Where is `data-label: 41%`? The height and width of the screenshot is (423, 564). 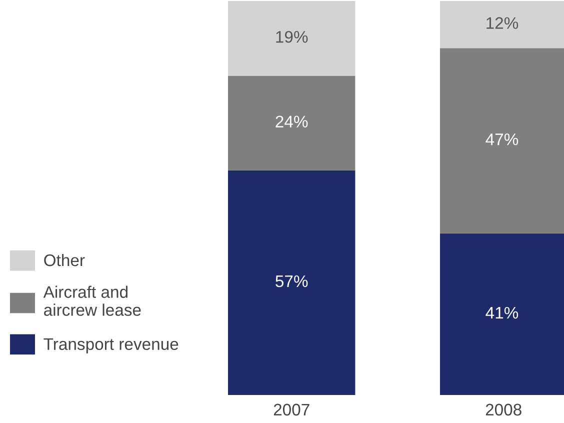
data-label: 41% is located at coordinates (502, 312).